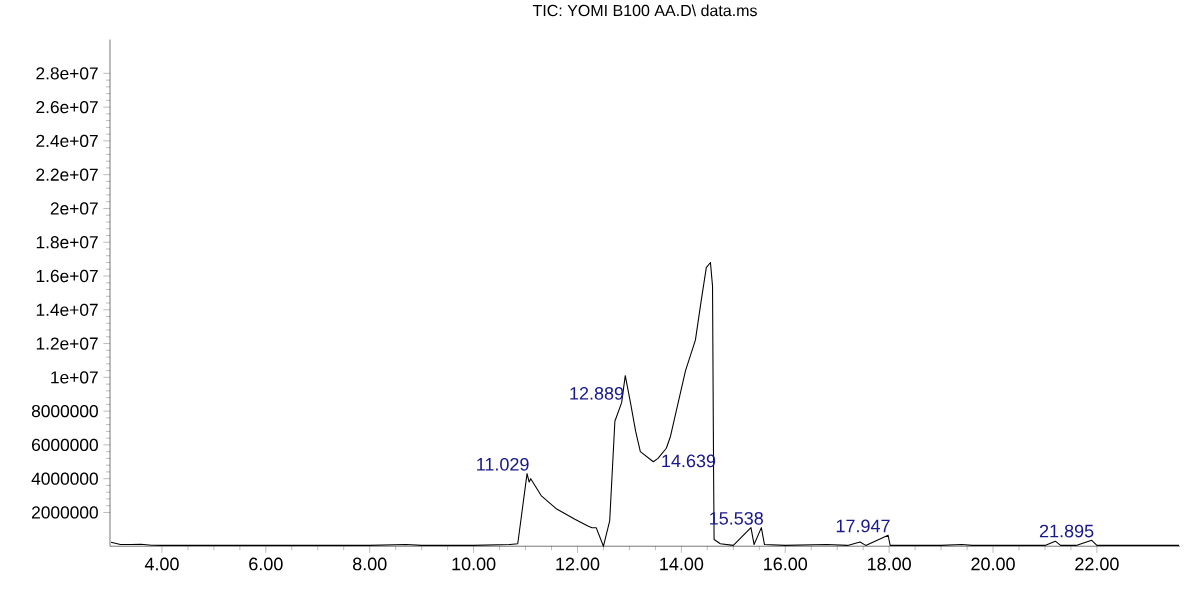 The image size is (1187, 603). I want to click on y-tick-label: 1.2e+07, so click(67, 343).